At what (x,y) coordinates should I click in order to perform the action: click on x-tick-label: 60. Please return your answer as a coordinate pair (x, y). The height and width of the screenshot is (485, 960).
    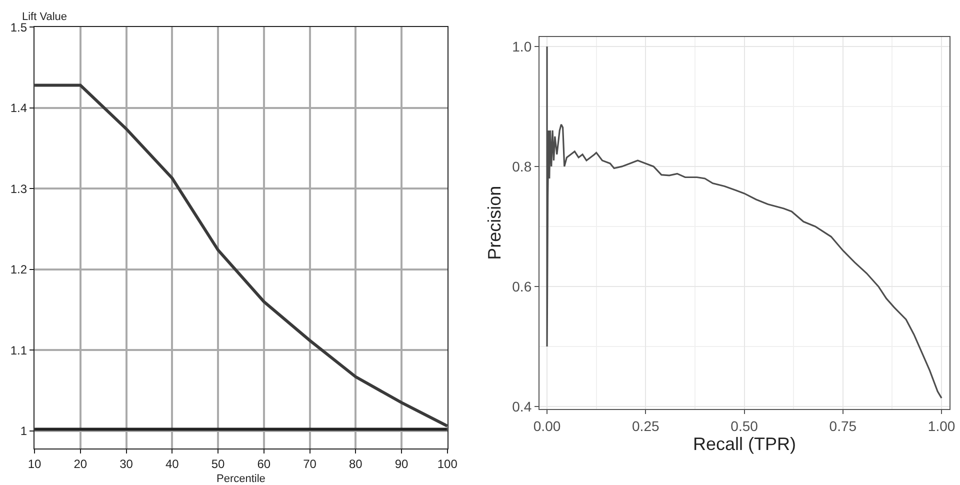
    Looking at the image, I should click on (264, 464).